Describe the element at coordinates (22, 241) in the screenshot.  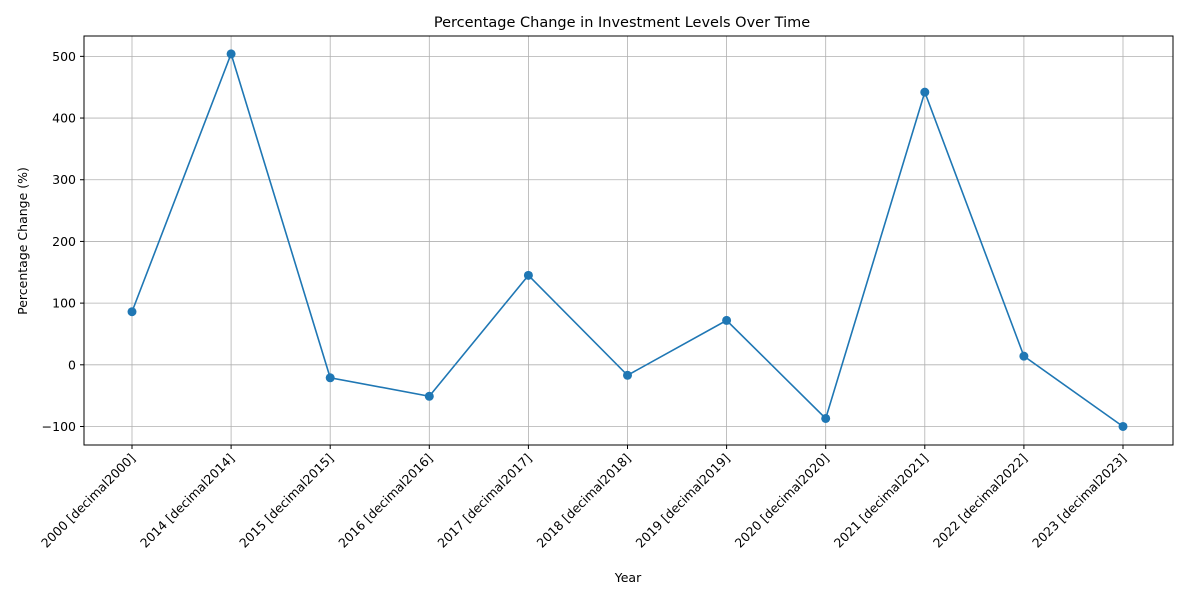
I see `y-axis-label: Percentage Change (%)` at that location.